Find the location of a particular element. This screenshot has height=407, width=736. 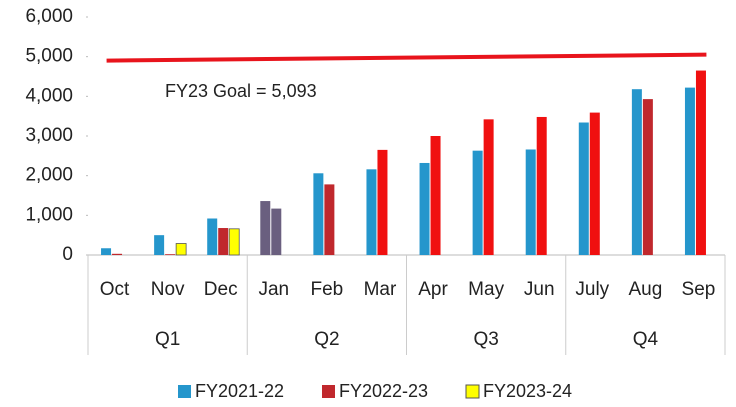

group-label: Q3 is located at coordinates (485, 339).